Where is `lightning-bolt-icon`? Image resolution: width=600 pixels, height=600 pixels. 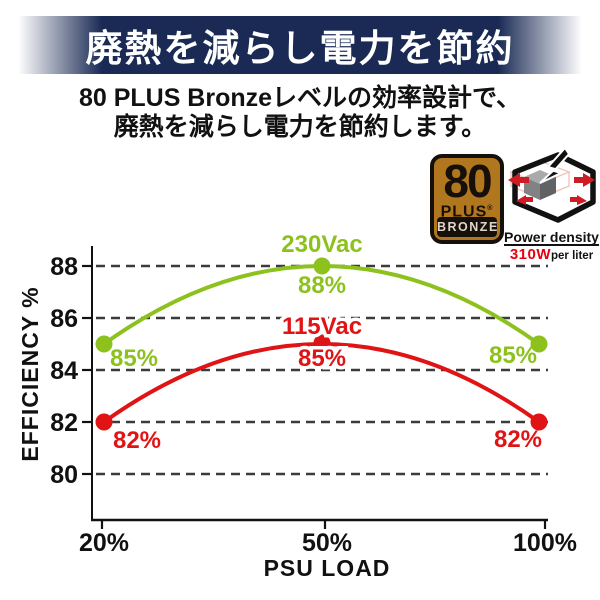 lightning-bolt-icon is located at coordinates (555, 165).